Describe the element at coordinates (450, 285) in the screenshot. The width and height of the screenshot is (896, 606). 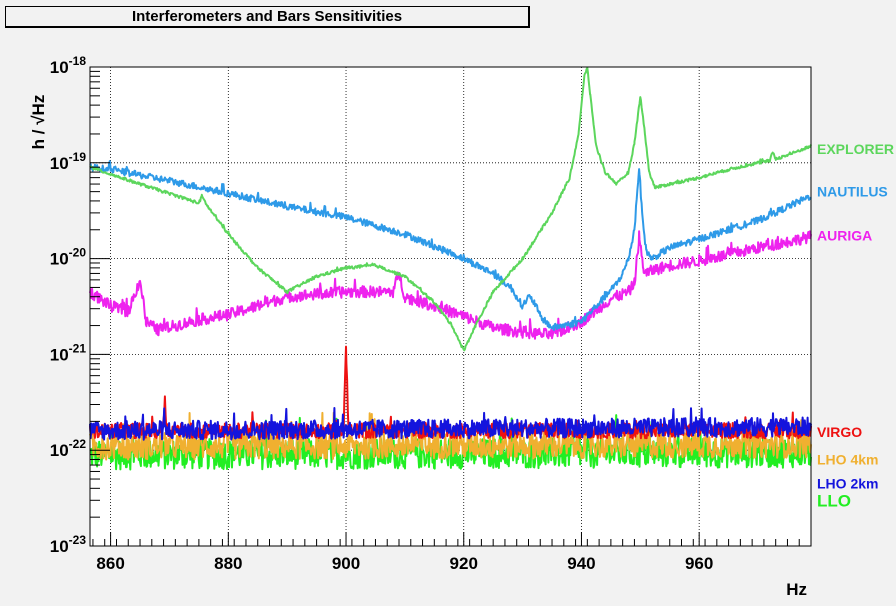
I see `series-line-auriga` at that location.